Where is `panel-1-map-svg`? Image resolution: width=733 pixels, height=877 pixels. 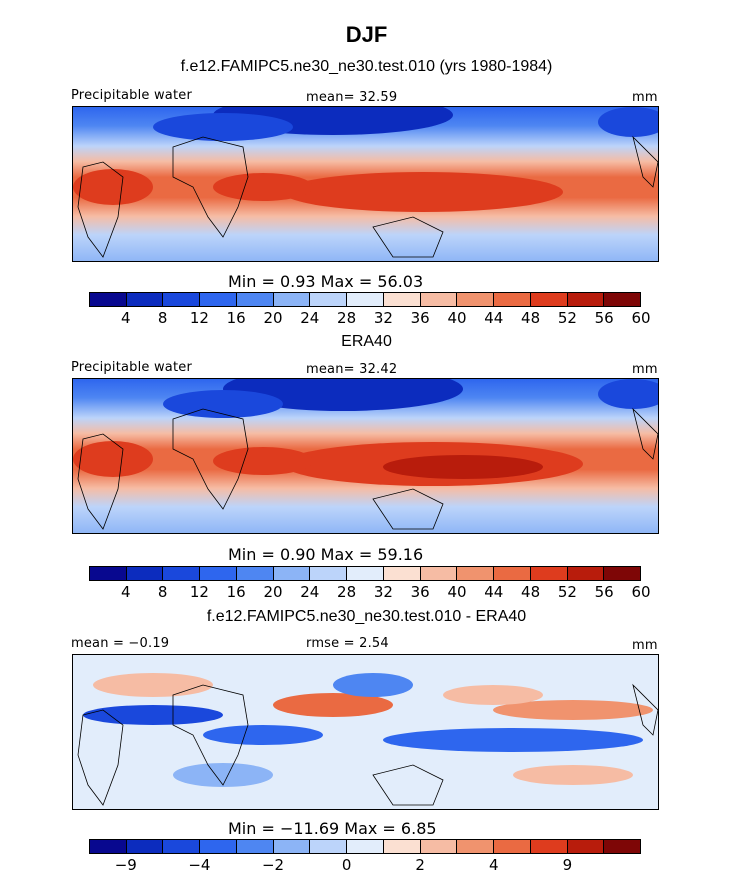
panel-1-map-svg is located at coordinates (365, 184).